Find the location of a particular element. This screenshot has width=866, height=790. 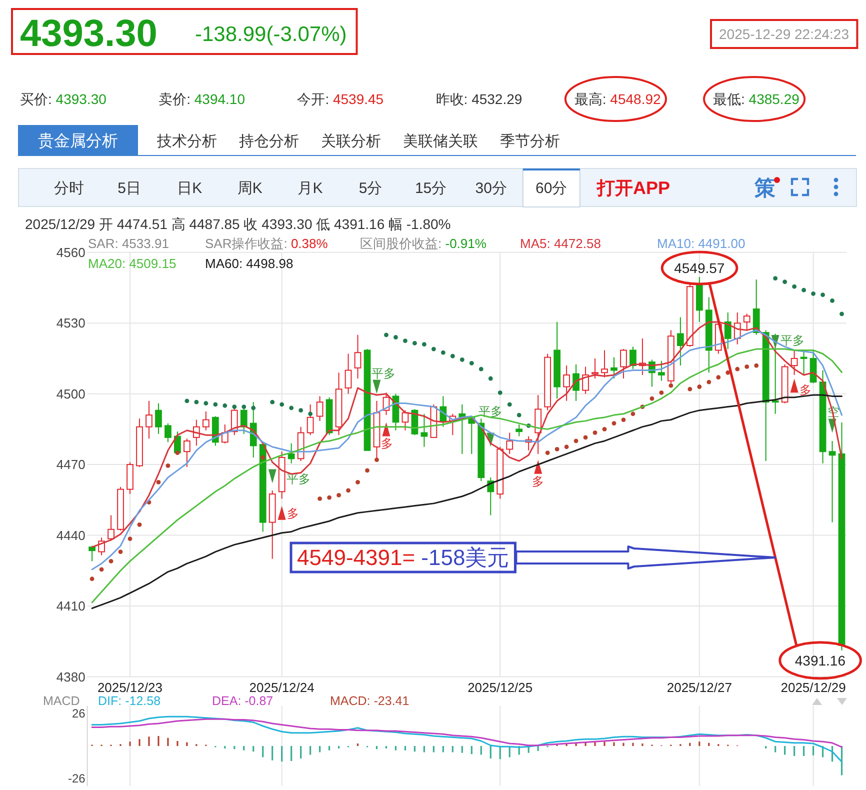

text: 贵金属分析 is located at coordinates (78, 141).